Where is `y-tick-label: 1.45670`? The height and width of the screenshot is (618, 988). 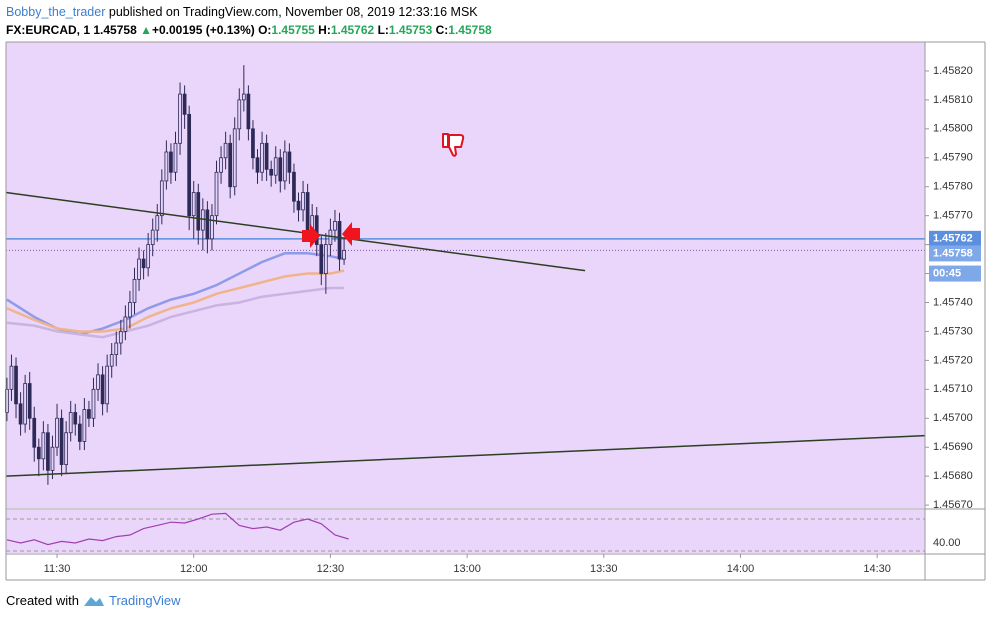 y-tick-label: 1.45670 is located at coordinates (953, 505).